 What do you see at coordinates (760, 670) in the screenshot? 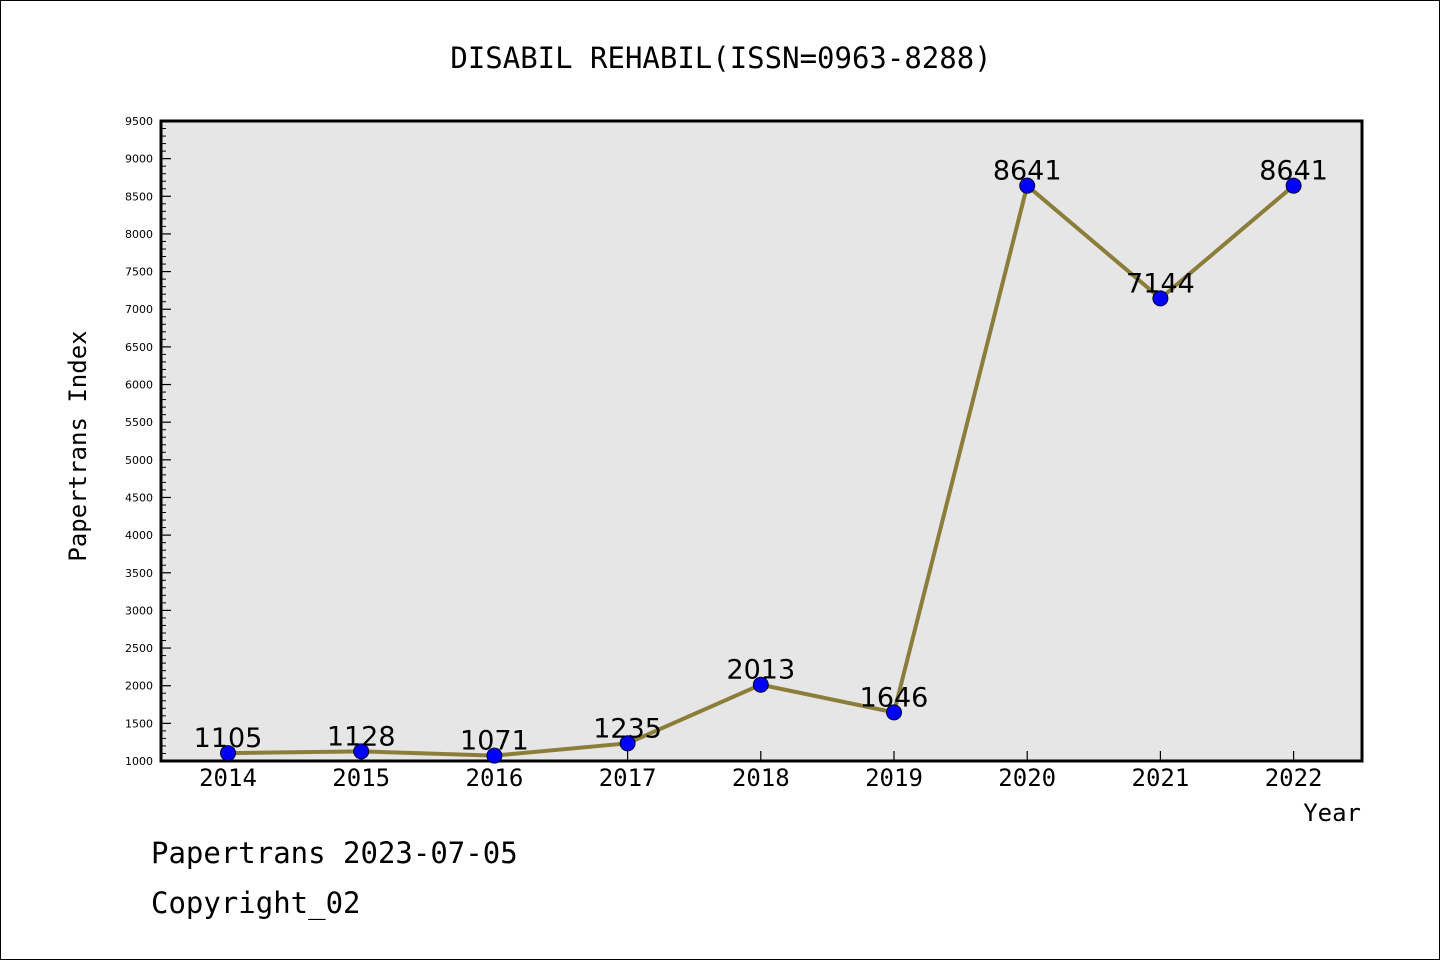
I see `data-label: 2013` at bounding box center [760, 670].